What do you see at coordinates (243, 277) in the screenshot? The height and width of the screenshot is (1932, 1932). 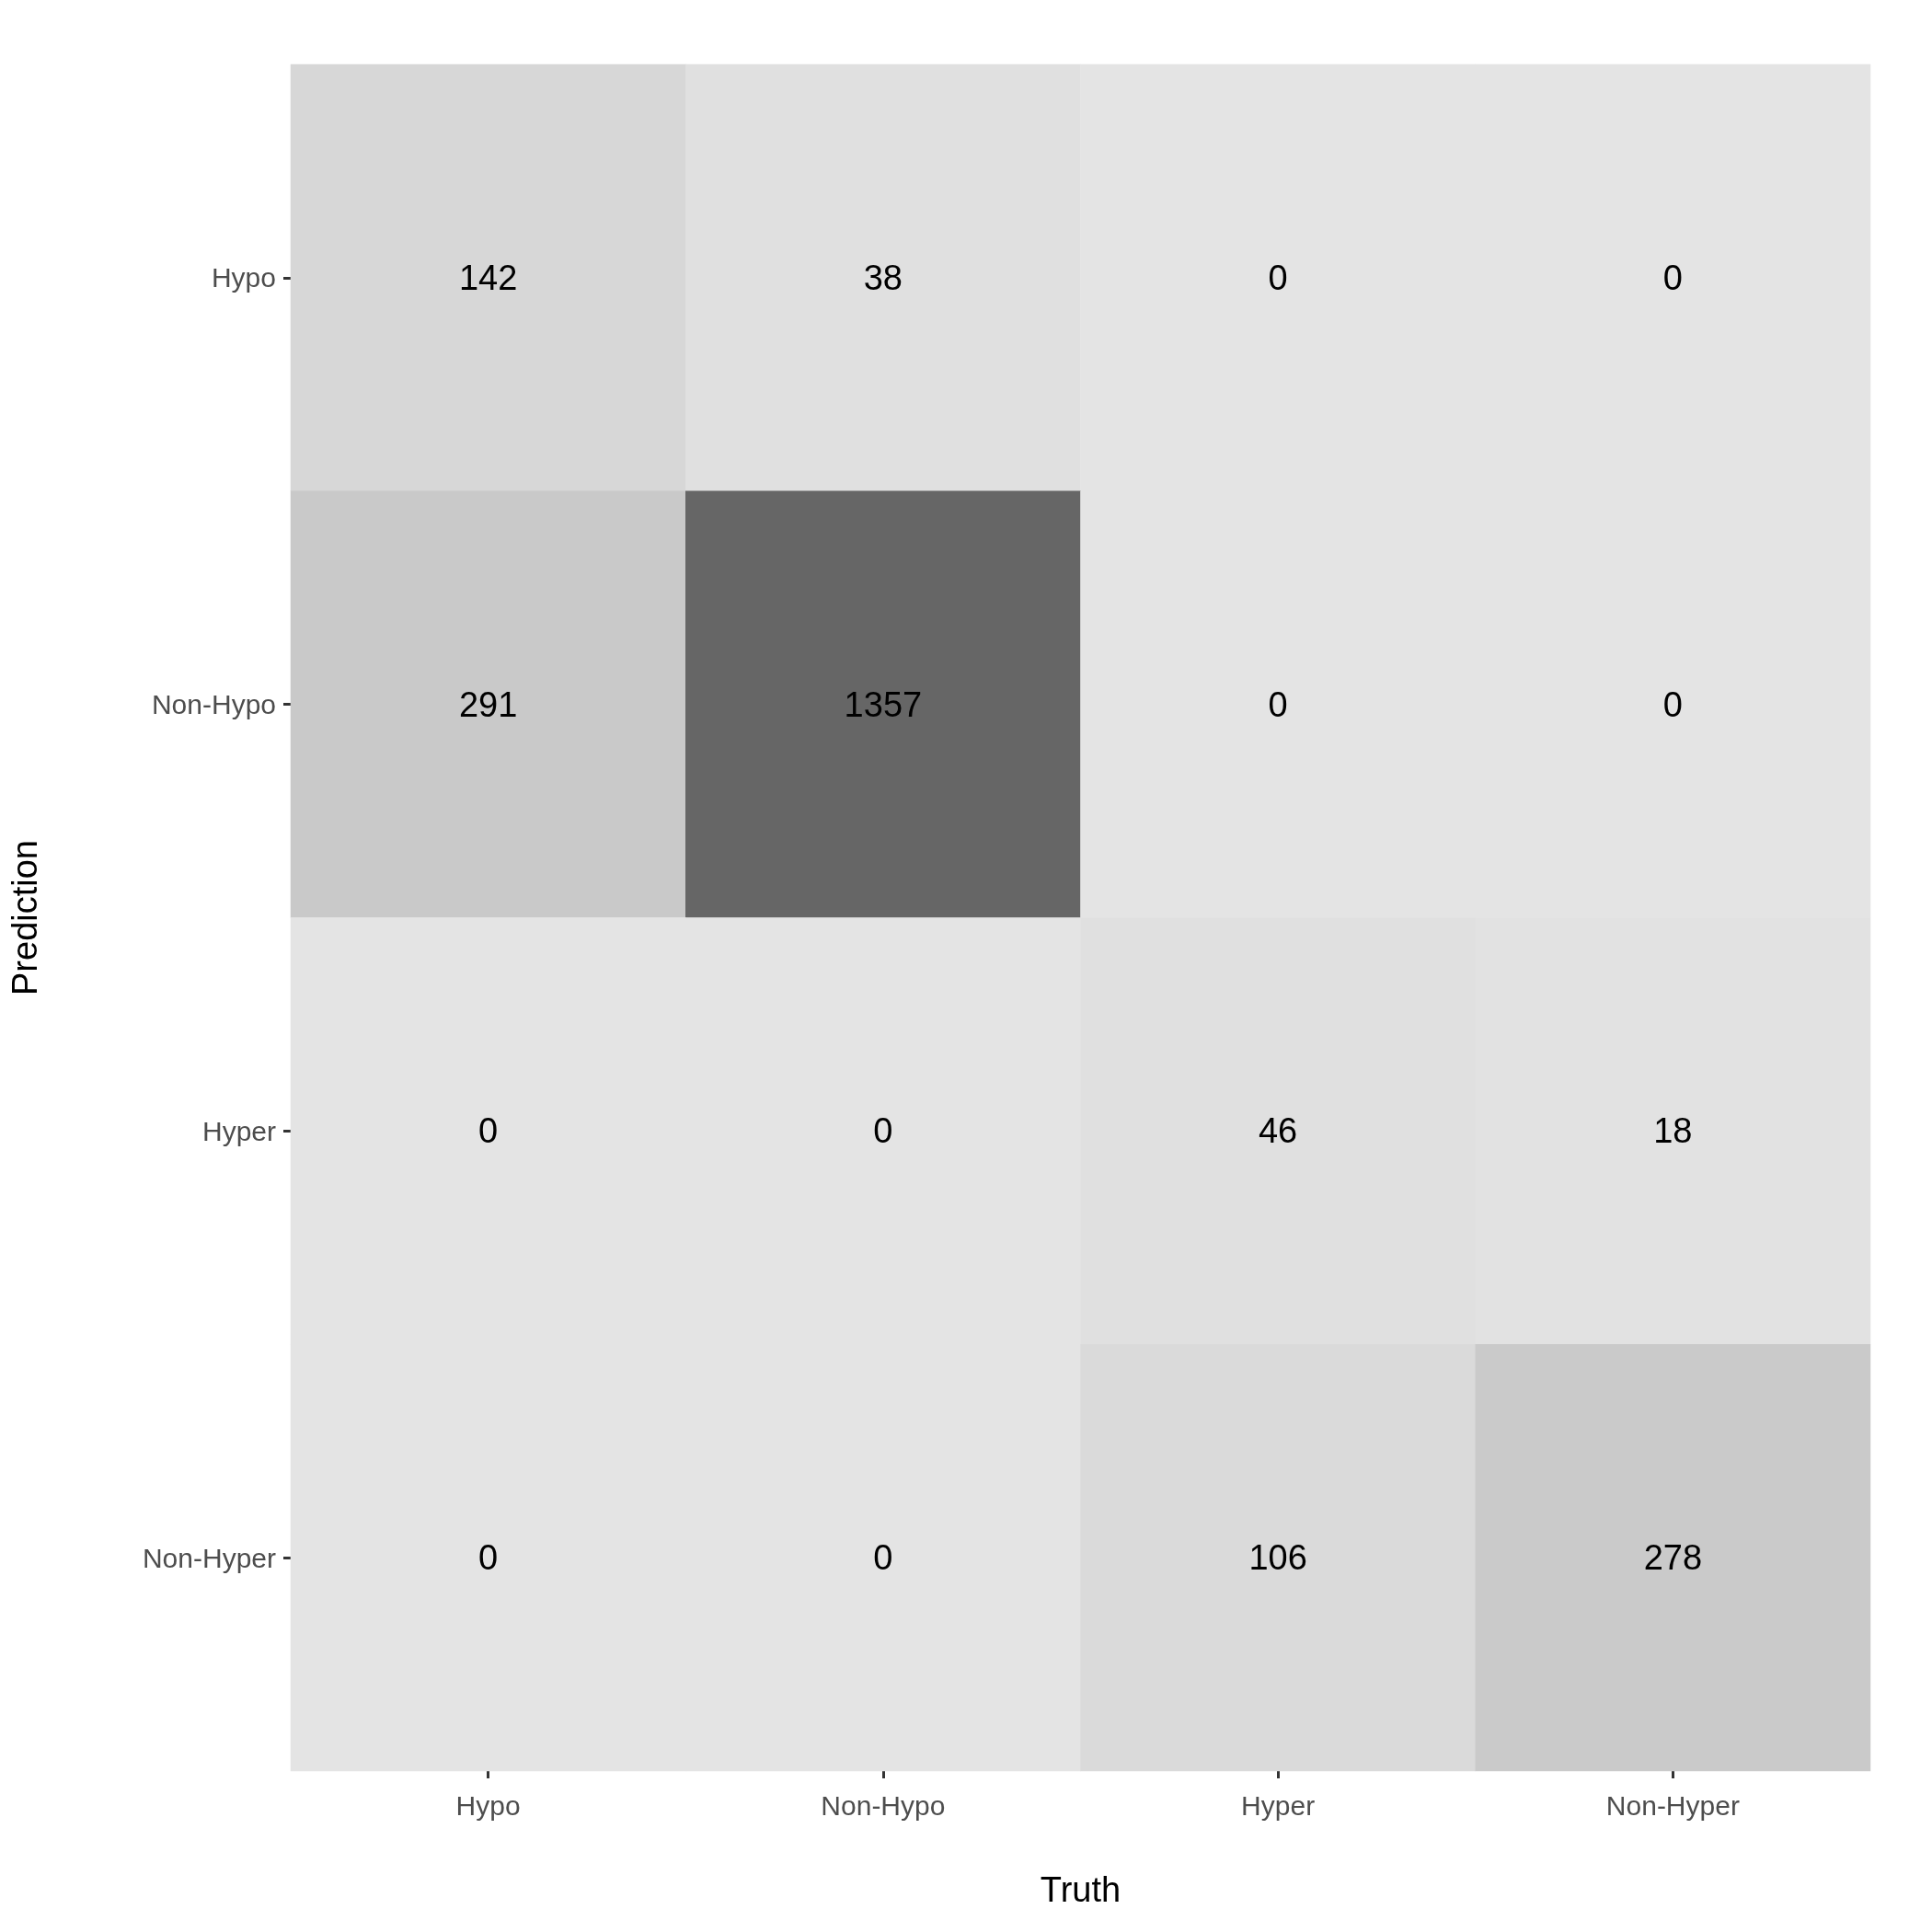 I see `y-tick-label: Hypo` at bounding box center [243, 277].